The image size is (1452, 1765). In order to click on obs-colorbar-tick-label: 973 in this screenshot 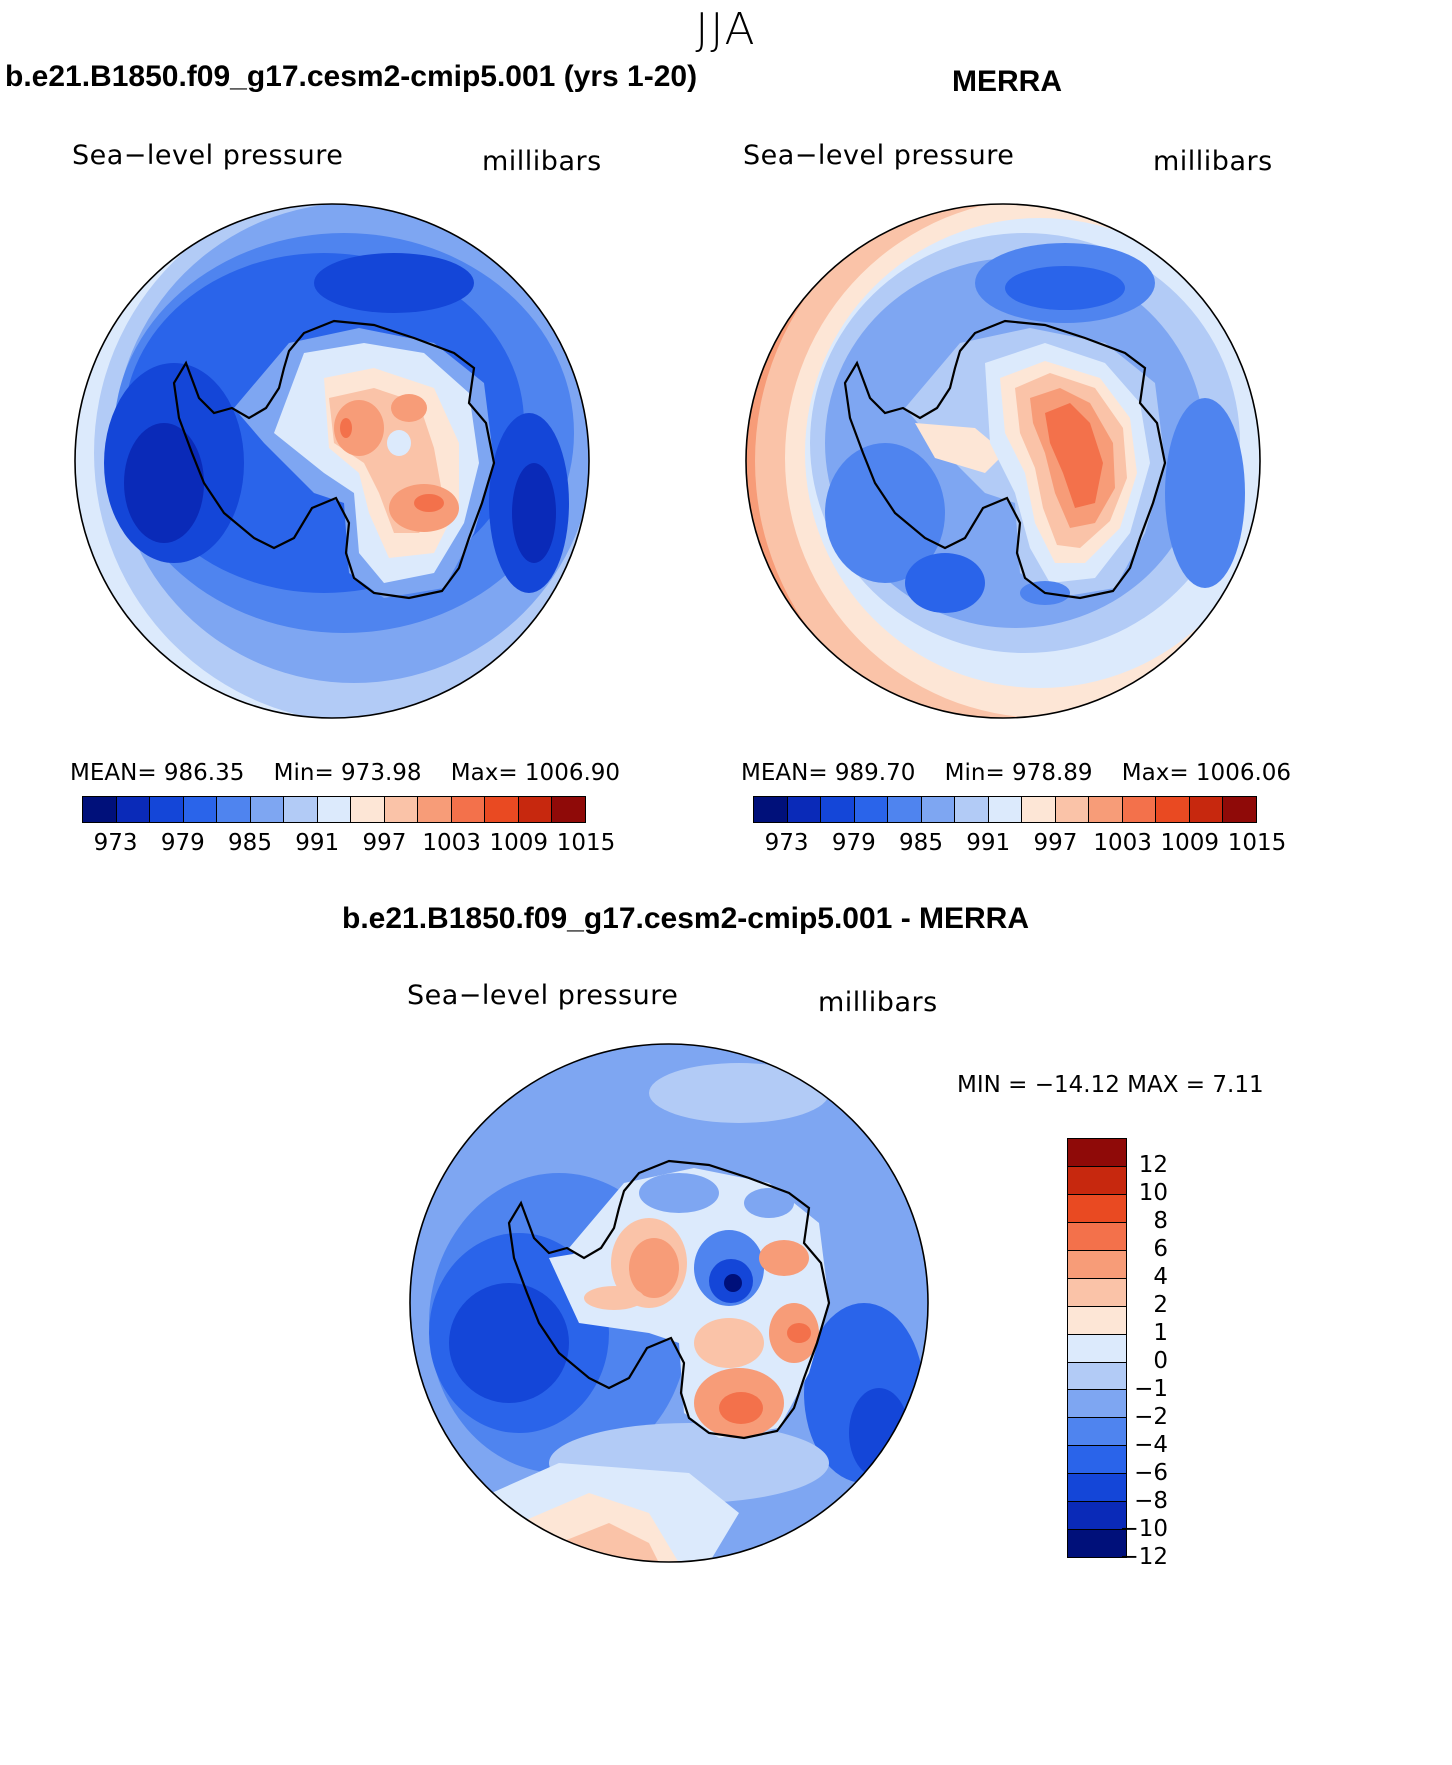, I will do `click(786, 843)`.